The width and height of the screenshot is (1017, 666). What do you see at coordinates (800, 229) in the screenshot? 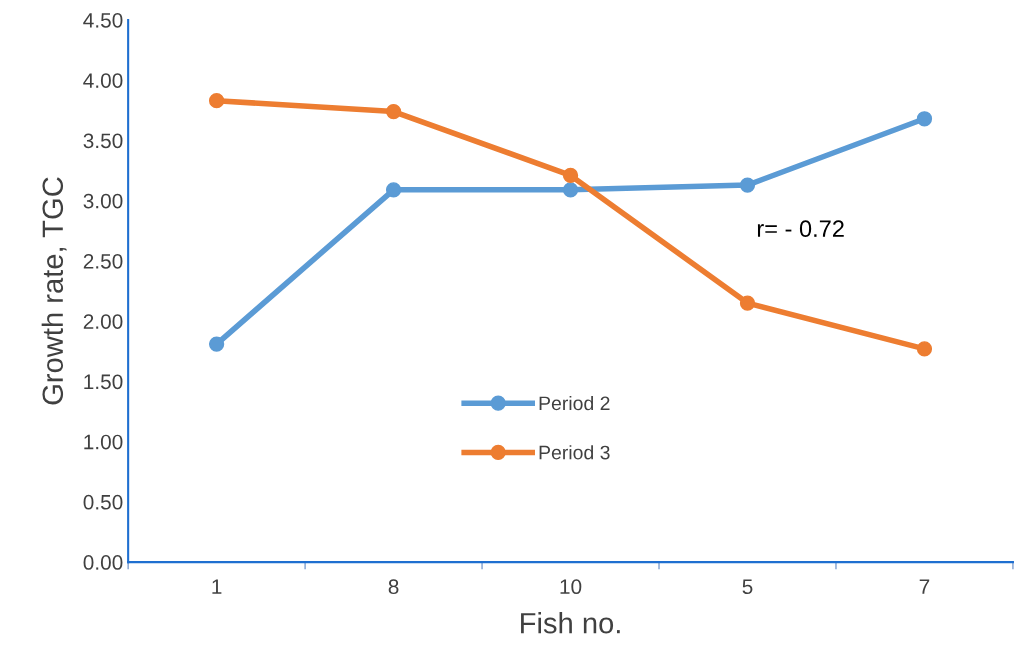
I see `annotation: r= - 0.72` at bounding box center [800, 229].